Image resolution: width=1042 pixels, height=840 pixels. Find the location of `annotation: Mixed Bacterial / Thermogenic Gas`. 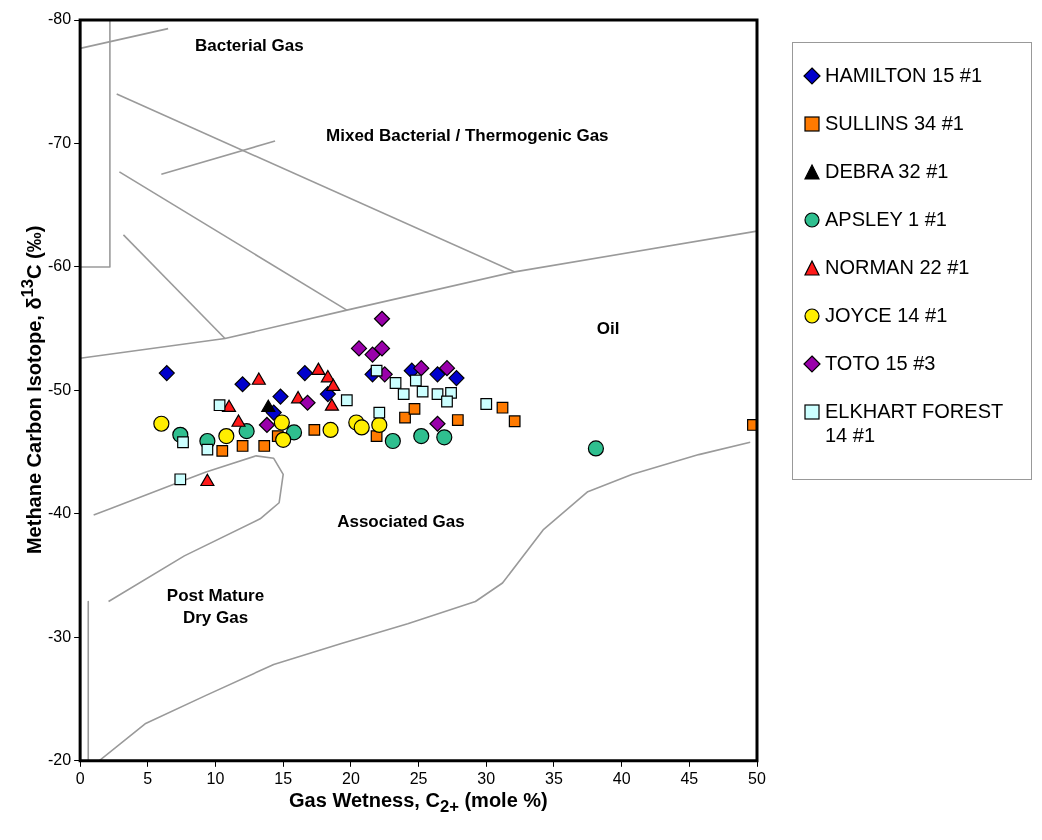

annotation: Mixed Bacterial / Thermogenic Gas is located at coordinates (467, 135).